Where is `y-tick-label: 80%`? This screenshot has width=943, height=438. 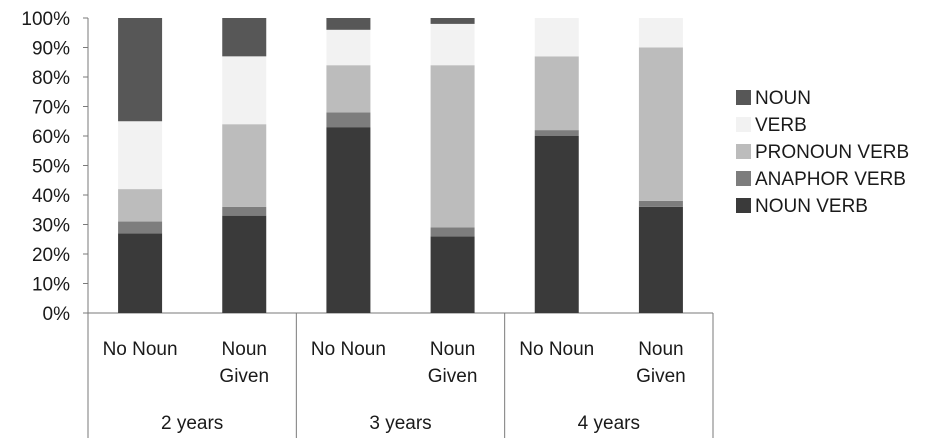
y-tick-label: 80% is located at coordinates (51, 78).